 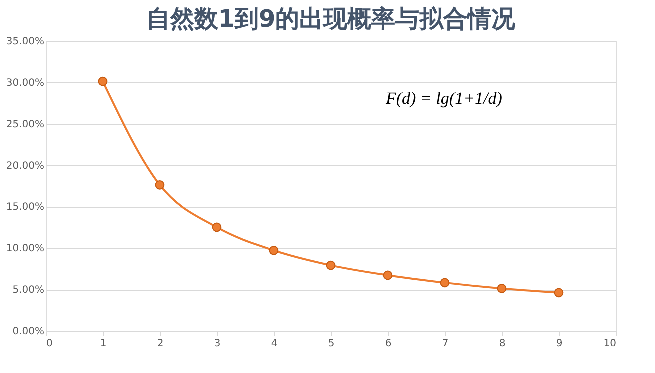 I want to click on y-tick-label: 25.00%, so click(x=25, y=124).